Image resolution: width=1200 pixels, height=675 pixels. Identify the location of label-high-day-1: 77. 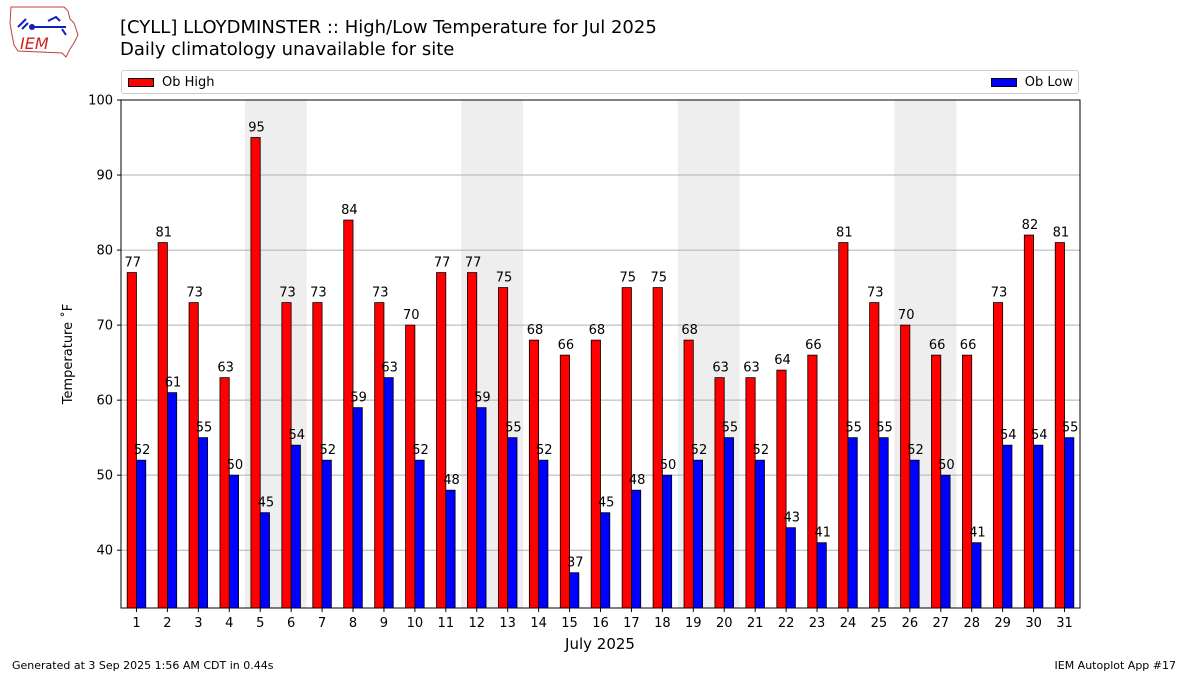
(133, 263).